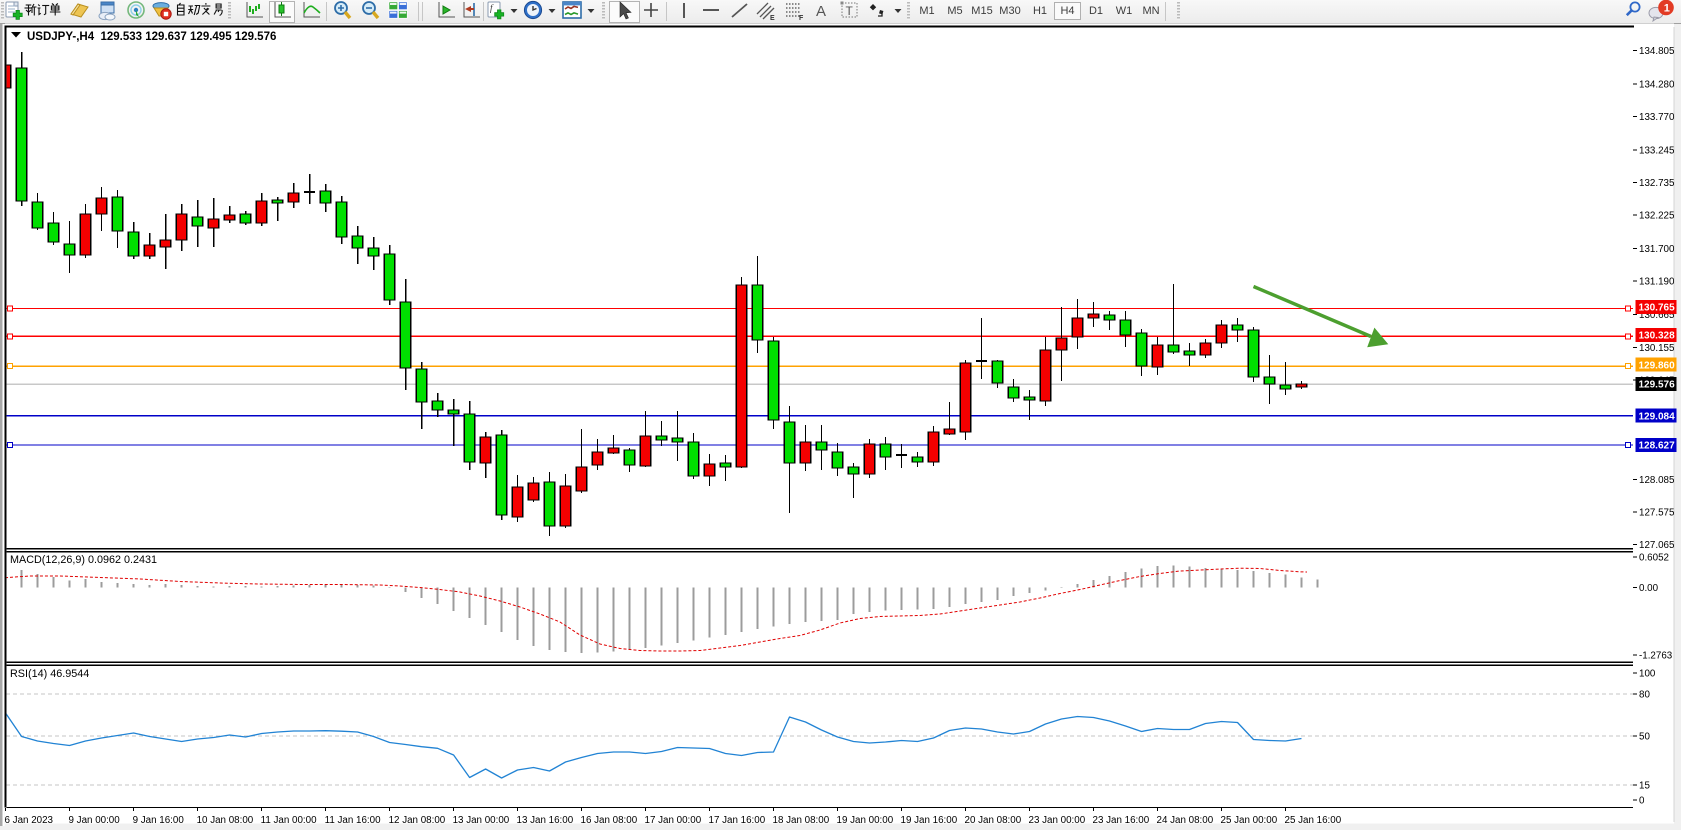 The image size is (1681, 830). What do you see at coordinates (1657, 308) in the screenshot?
I see `svg-text: 130.765` at bounding box center [1657, 308].